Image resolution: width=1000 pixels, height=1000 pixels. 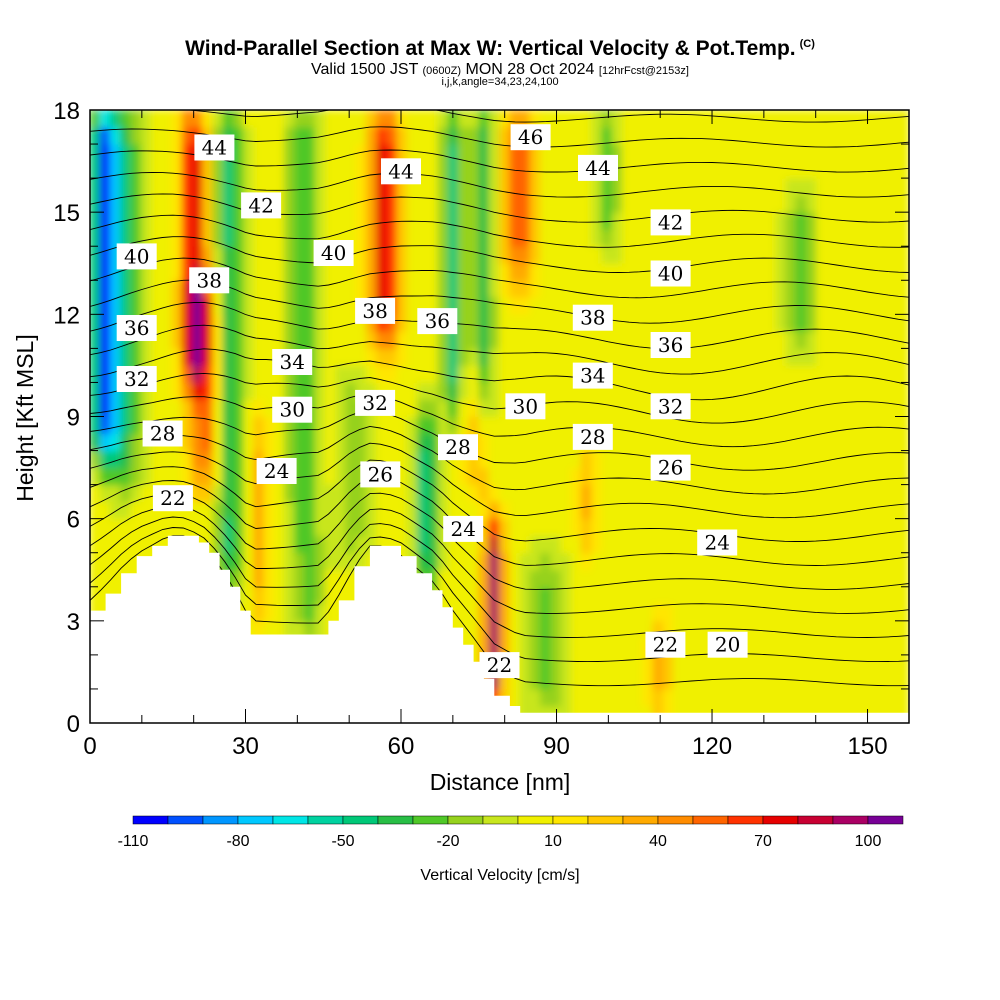 What do you see at coordinates (374, 403) in the screenshot?
I see `contour-label-text: 32` at bounding box center [374, 403].